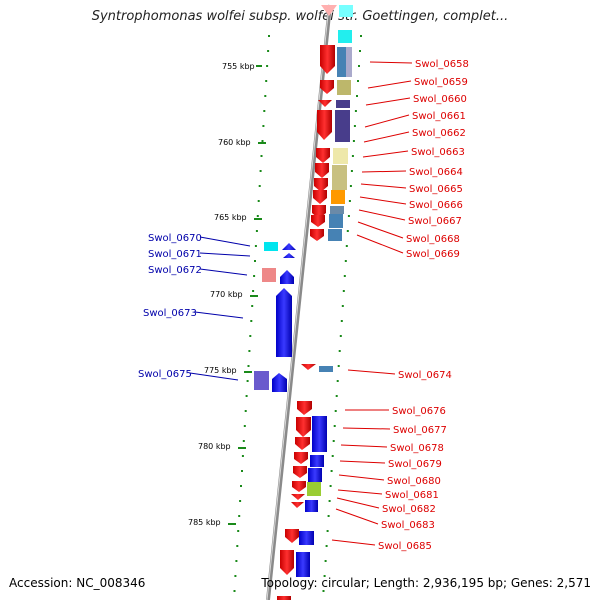  What do you see at coordinates (175, 238) in the screenshot?
I see `gene-label-swol-0670: Swol_0670` at bounding box center [175, 238].